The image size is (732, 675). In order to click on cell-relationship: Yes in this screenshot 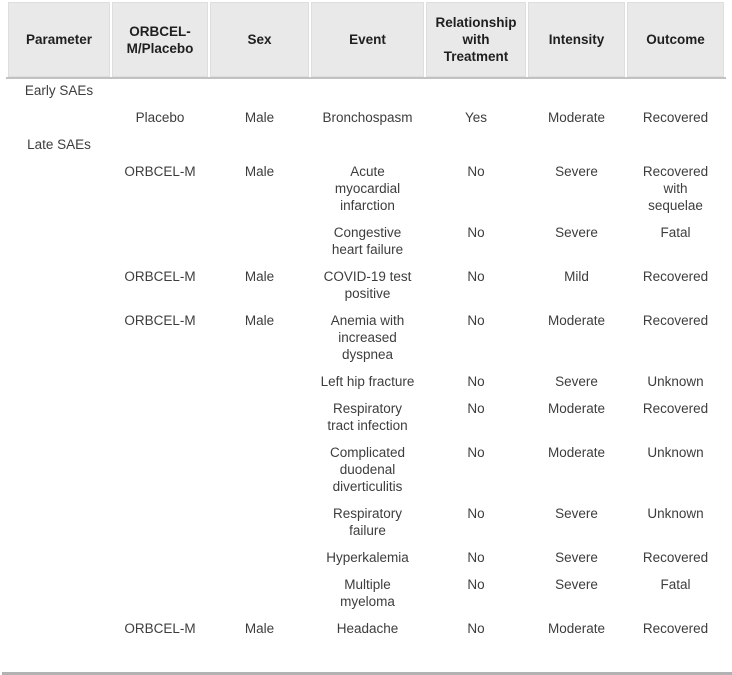, I will do `click(476, 117)`.